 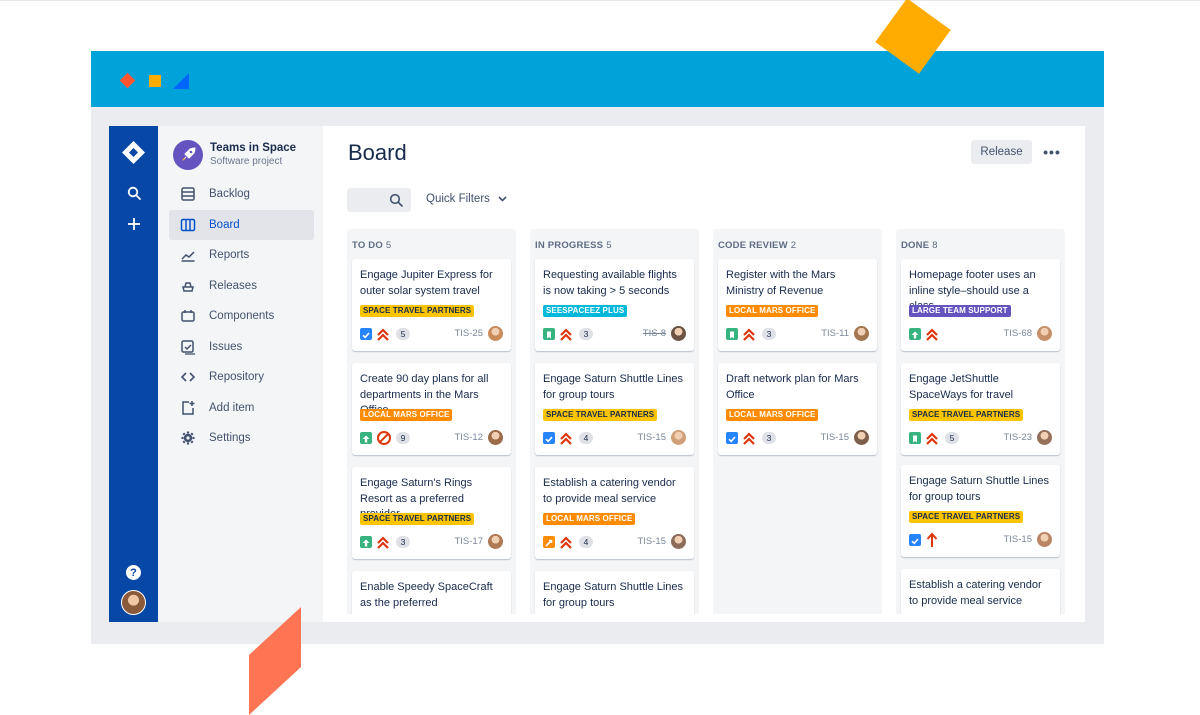 What do you see at coordinates (241, 225) in the screenshot?
I see `sidebar-item-board: Board` at bounding box center [241, 225].